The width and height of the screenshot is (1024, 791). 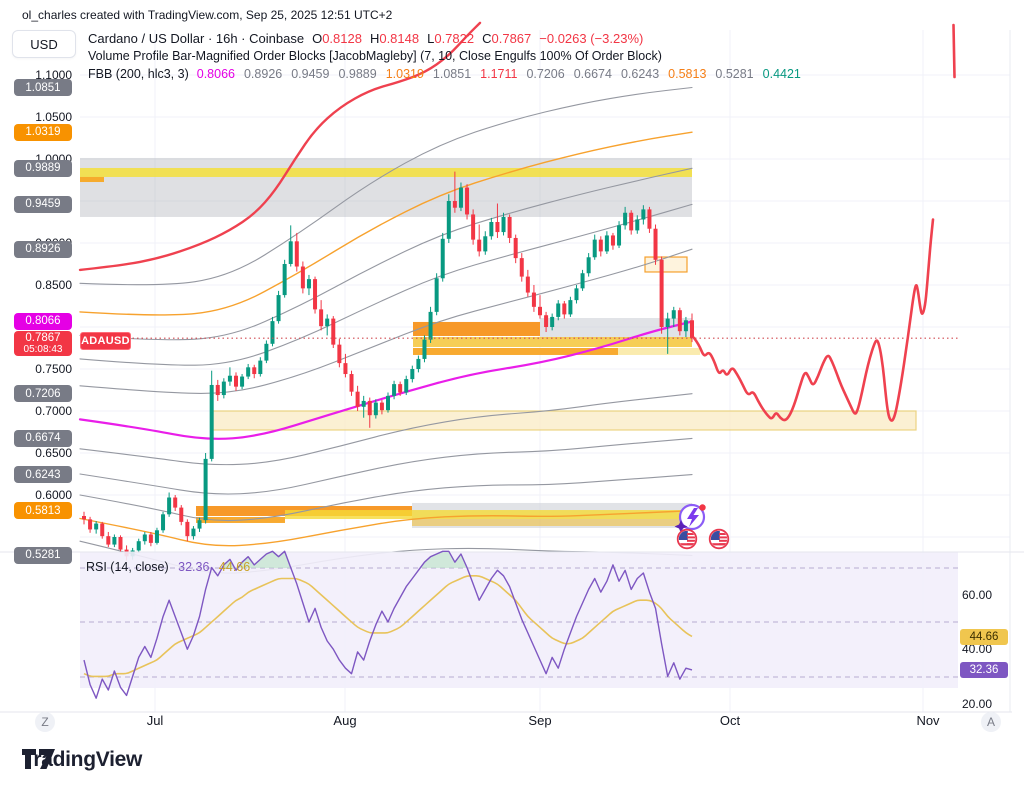 I want to click on rsi-band-fill, so click(x=519, y=620).